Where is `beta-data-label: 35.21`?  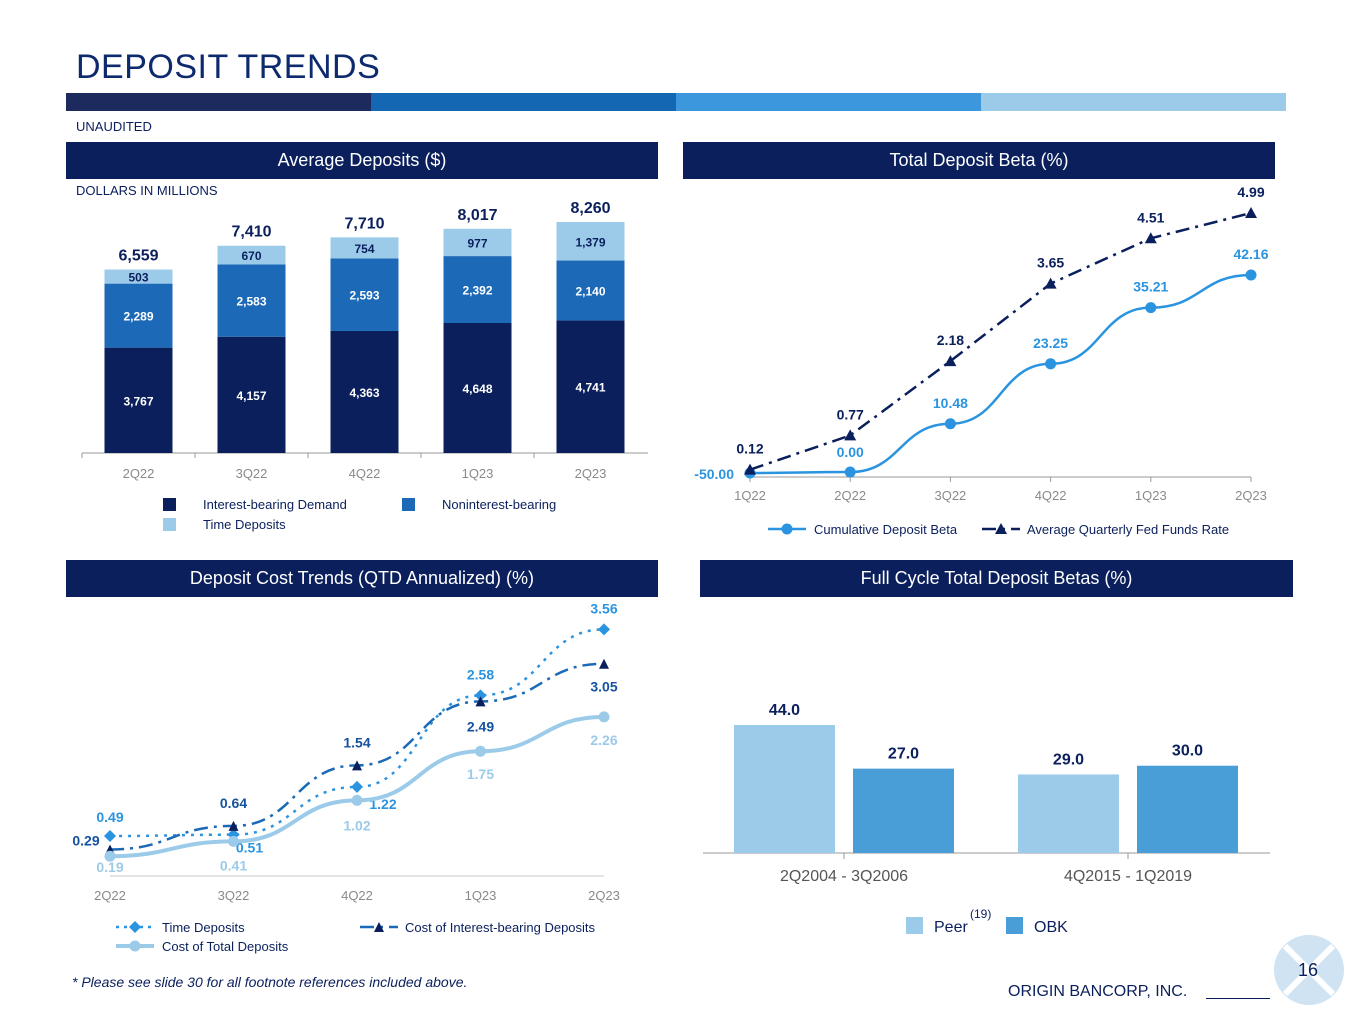 beta-data-label: 35.21 is located at coordinates (1150, 287).